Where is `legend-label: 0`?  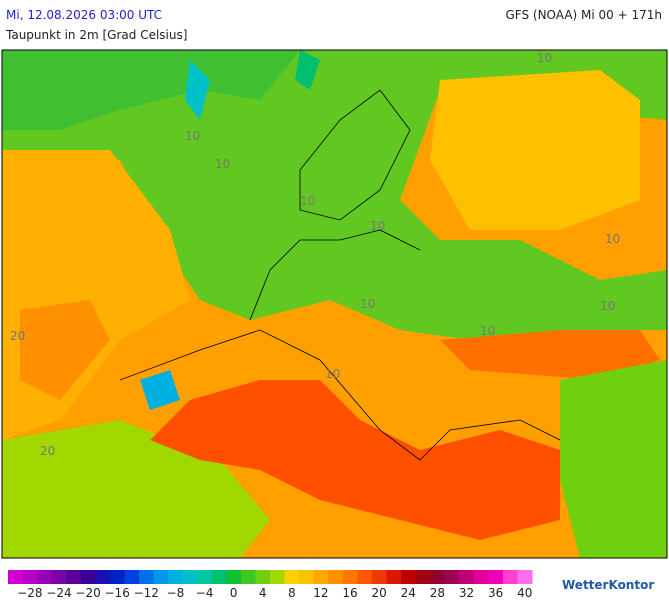
legend-label: 0 is located at coordinates (234, 593).